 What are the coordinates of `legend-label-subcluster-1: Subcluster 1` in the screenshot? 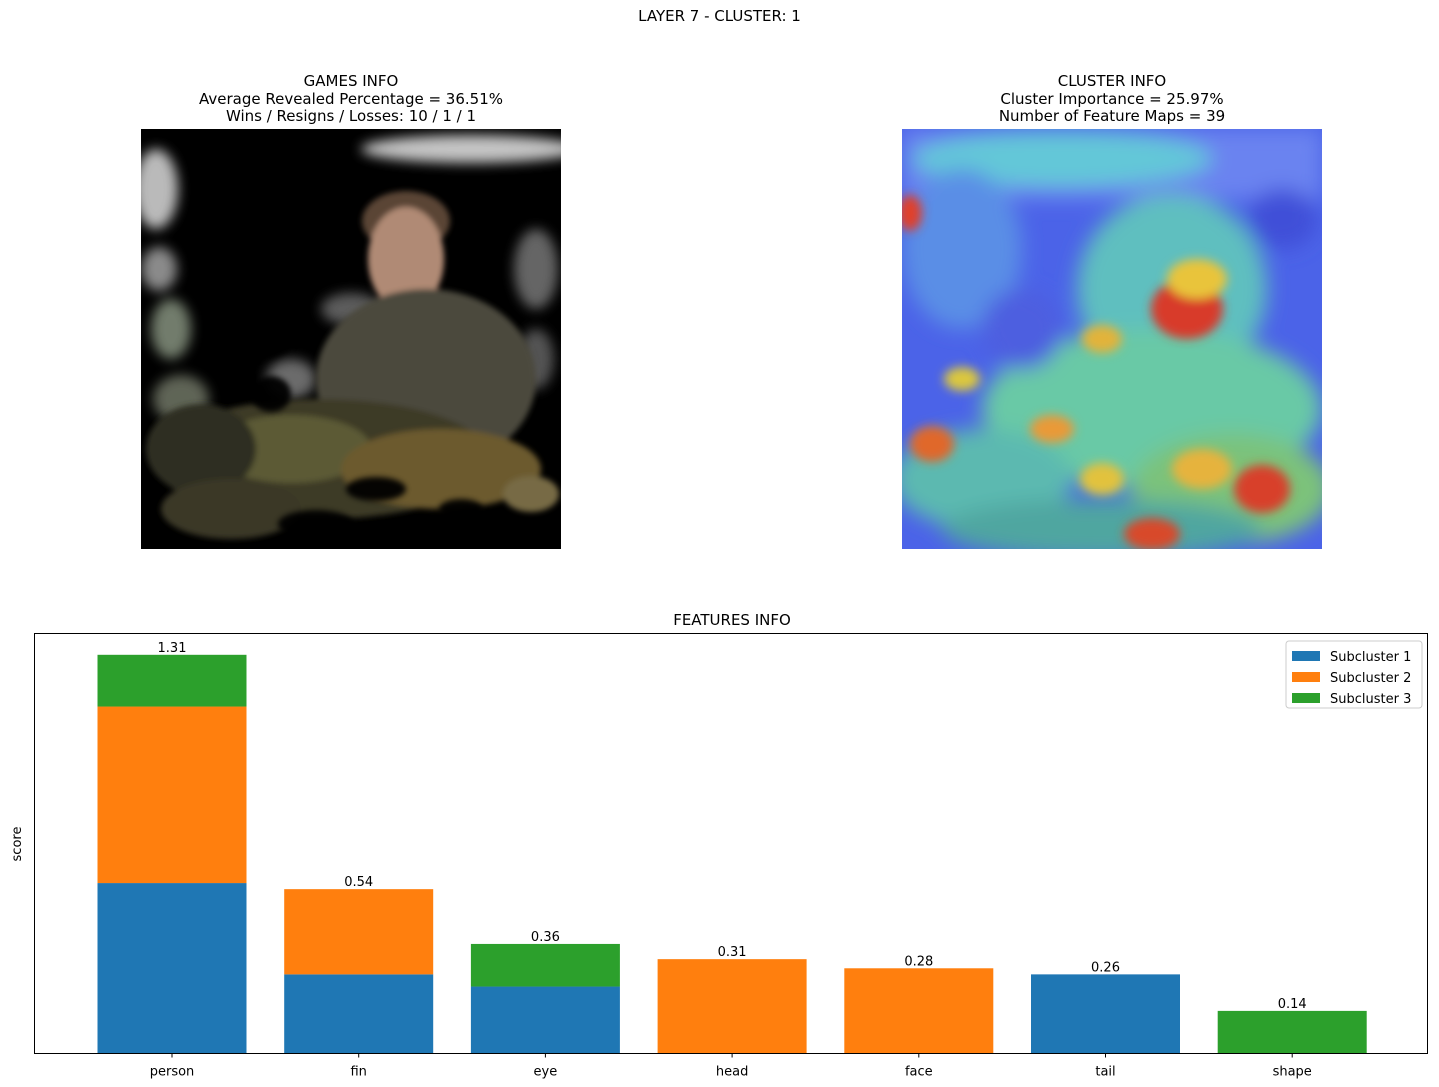 It's located at (1370, 657).